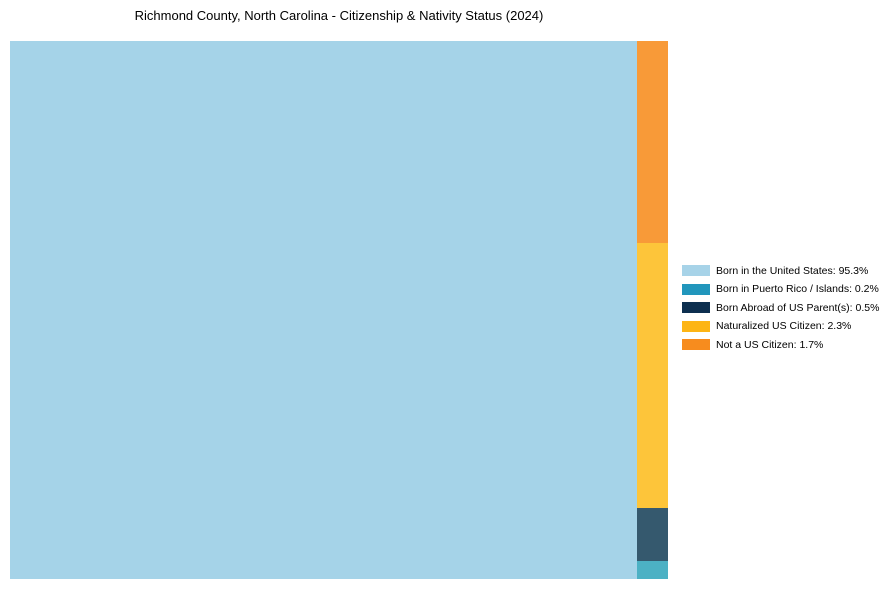 This screenshot has height=590, width=889. I want to click on legend-label: Born Abroad of US Parent(s): 0.5%, so click(798, 307).